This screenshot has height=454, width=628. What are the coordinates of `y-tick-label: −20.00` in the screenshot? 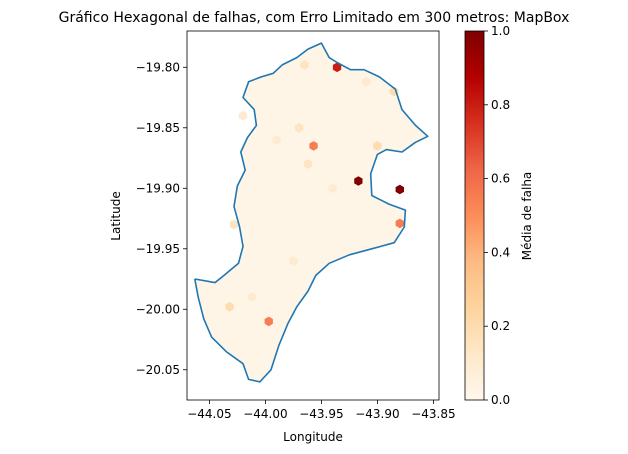 It's located at (158, 309).